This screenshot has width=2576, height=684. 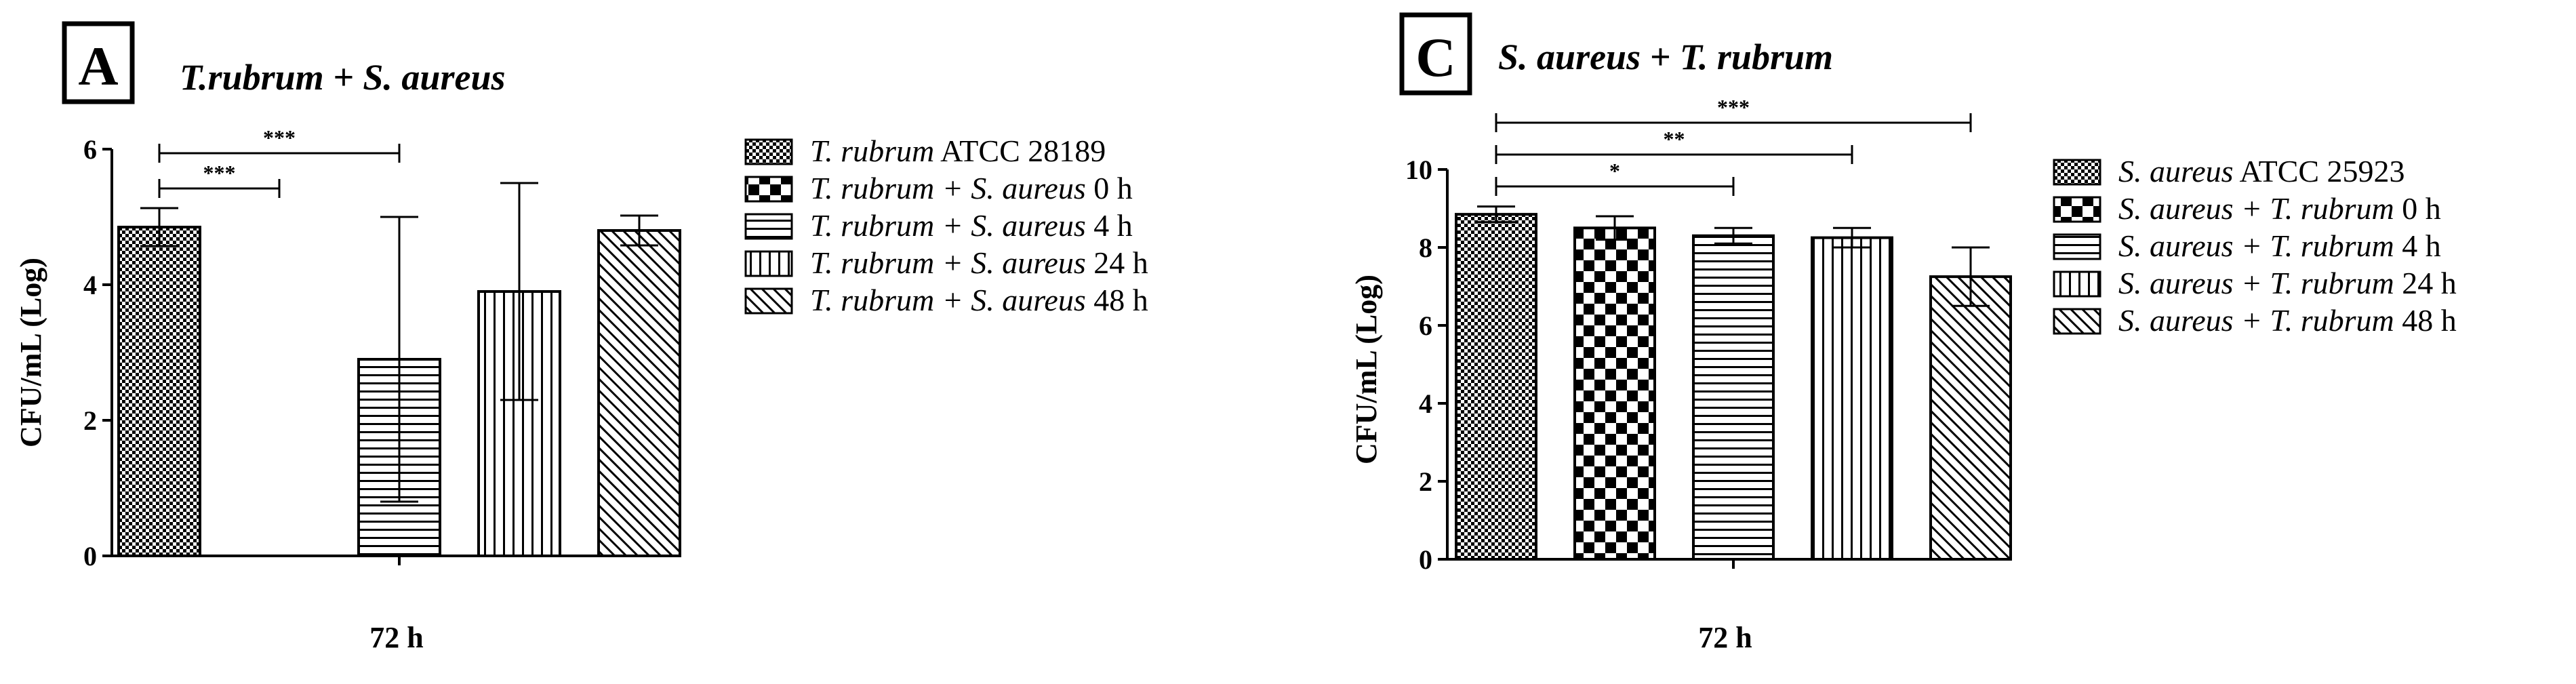 What do you see at coordinates (90, 149) in the screenshot?
I see `panel-a-y-tick-label: 6` at bounding box center [90, 149].